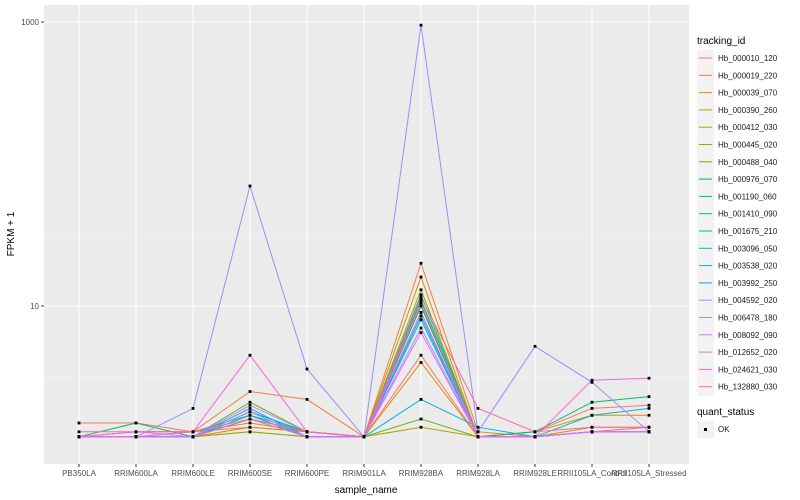 Image resolution: width=800 pixels, height=500 pixels. What do you see at coordinates (748, 352) in the screenshot?
I see `legend-item-label: Hb_012652_020` at bounding box center [748, 352].